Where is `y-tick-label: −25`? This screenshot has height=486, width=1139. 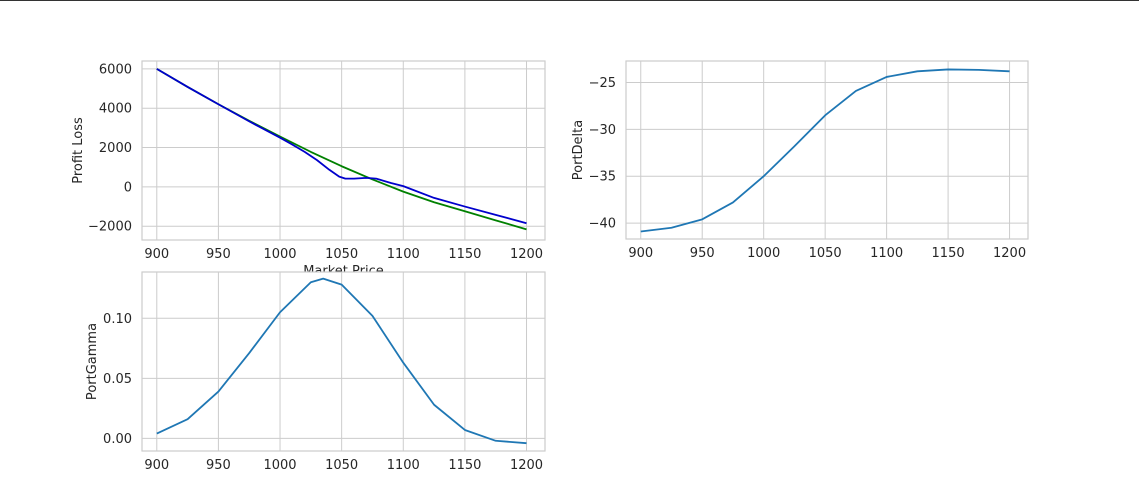
y-tick-label: −25 is located at coordinates (602, 83).